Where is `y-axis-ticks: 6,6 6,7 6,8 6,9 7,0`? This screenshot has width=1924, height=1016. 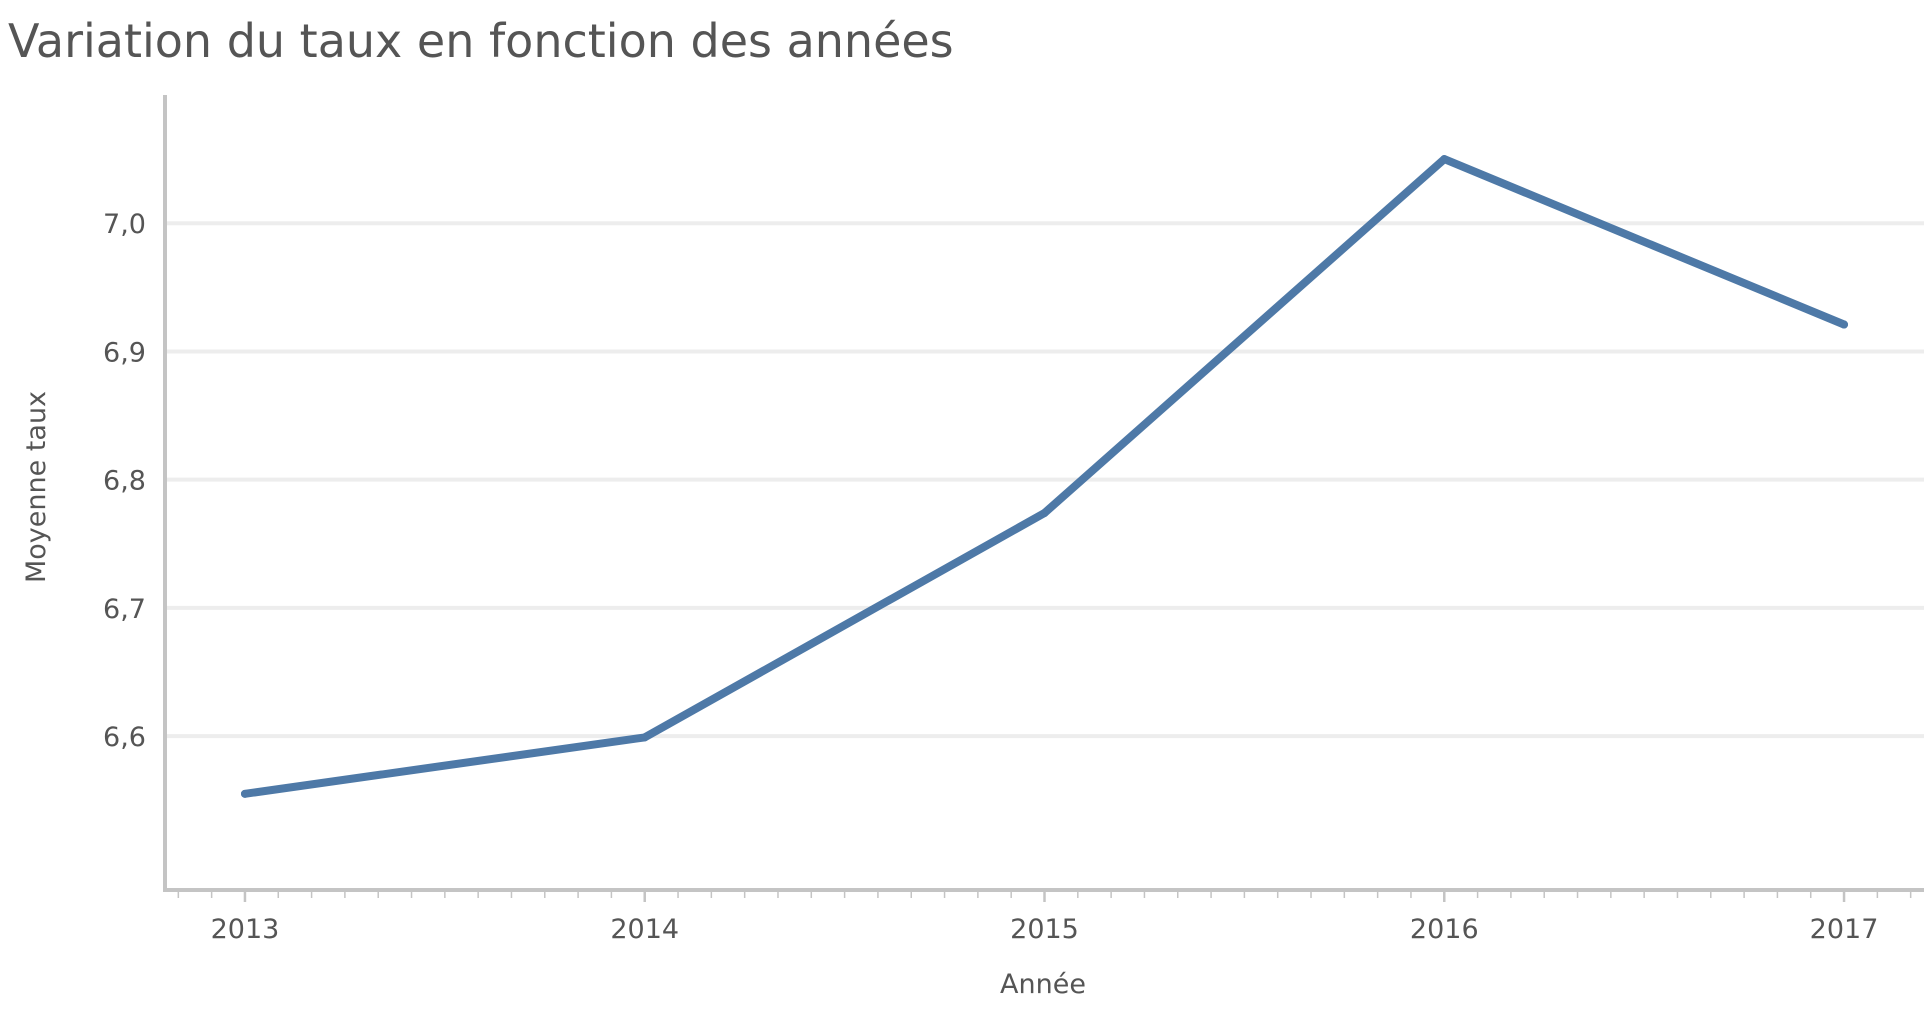 y-axis-ticks: 6,6 6,7 6,8 6,9 7,0 is located at coordinates (124, 481).